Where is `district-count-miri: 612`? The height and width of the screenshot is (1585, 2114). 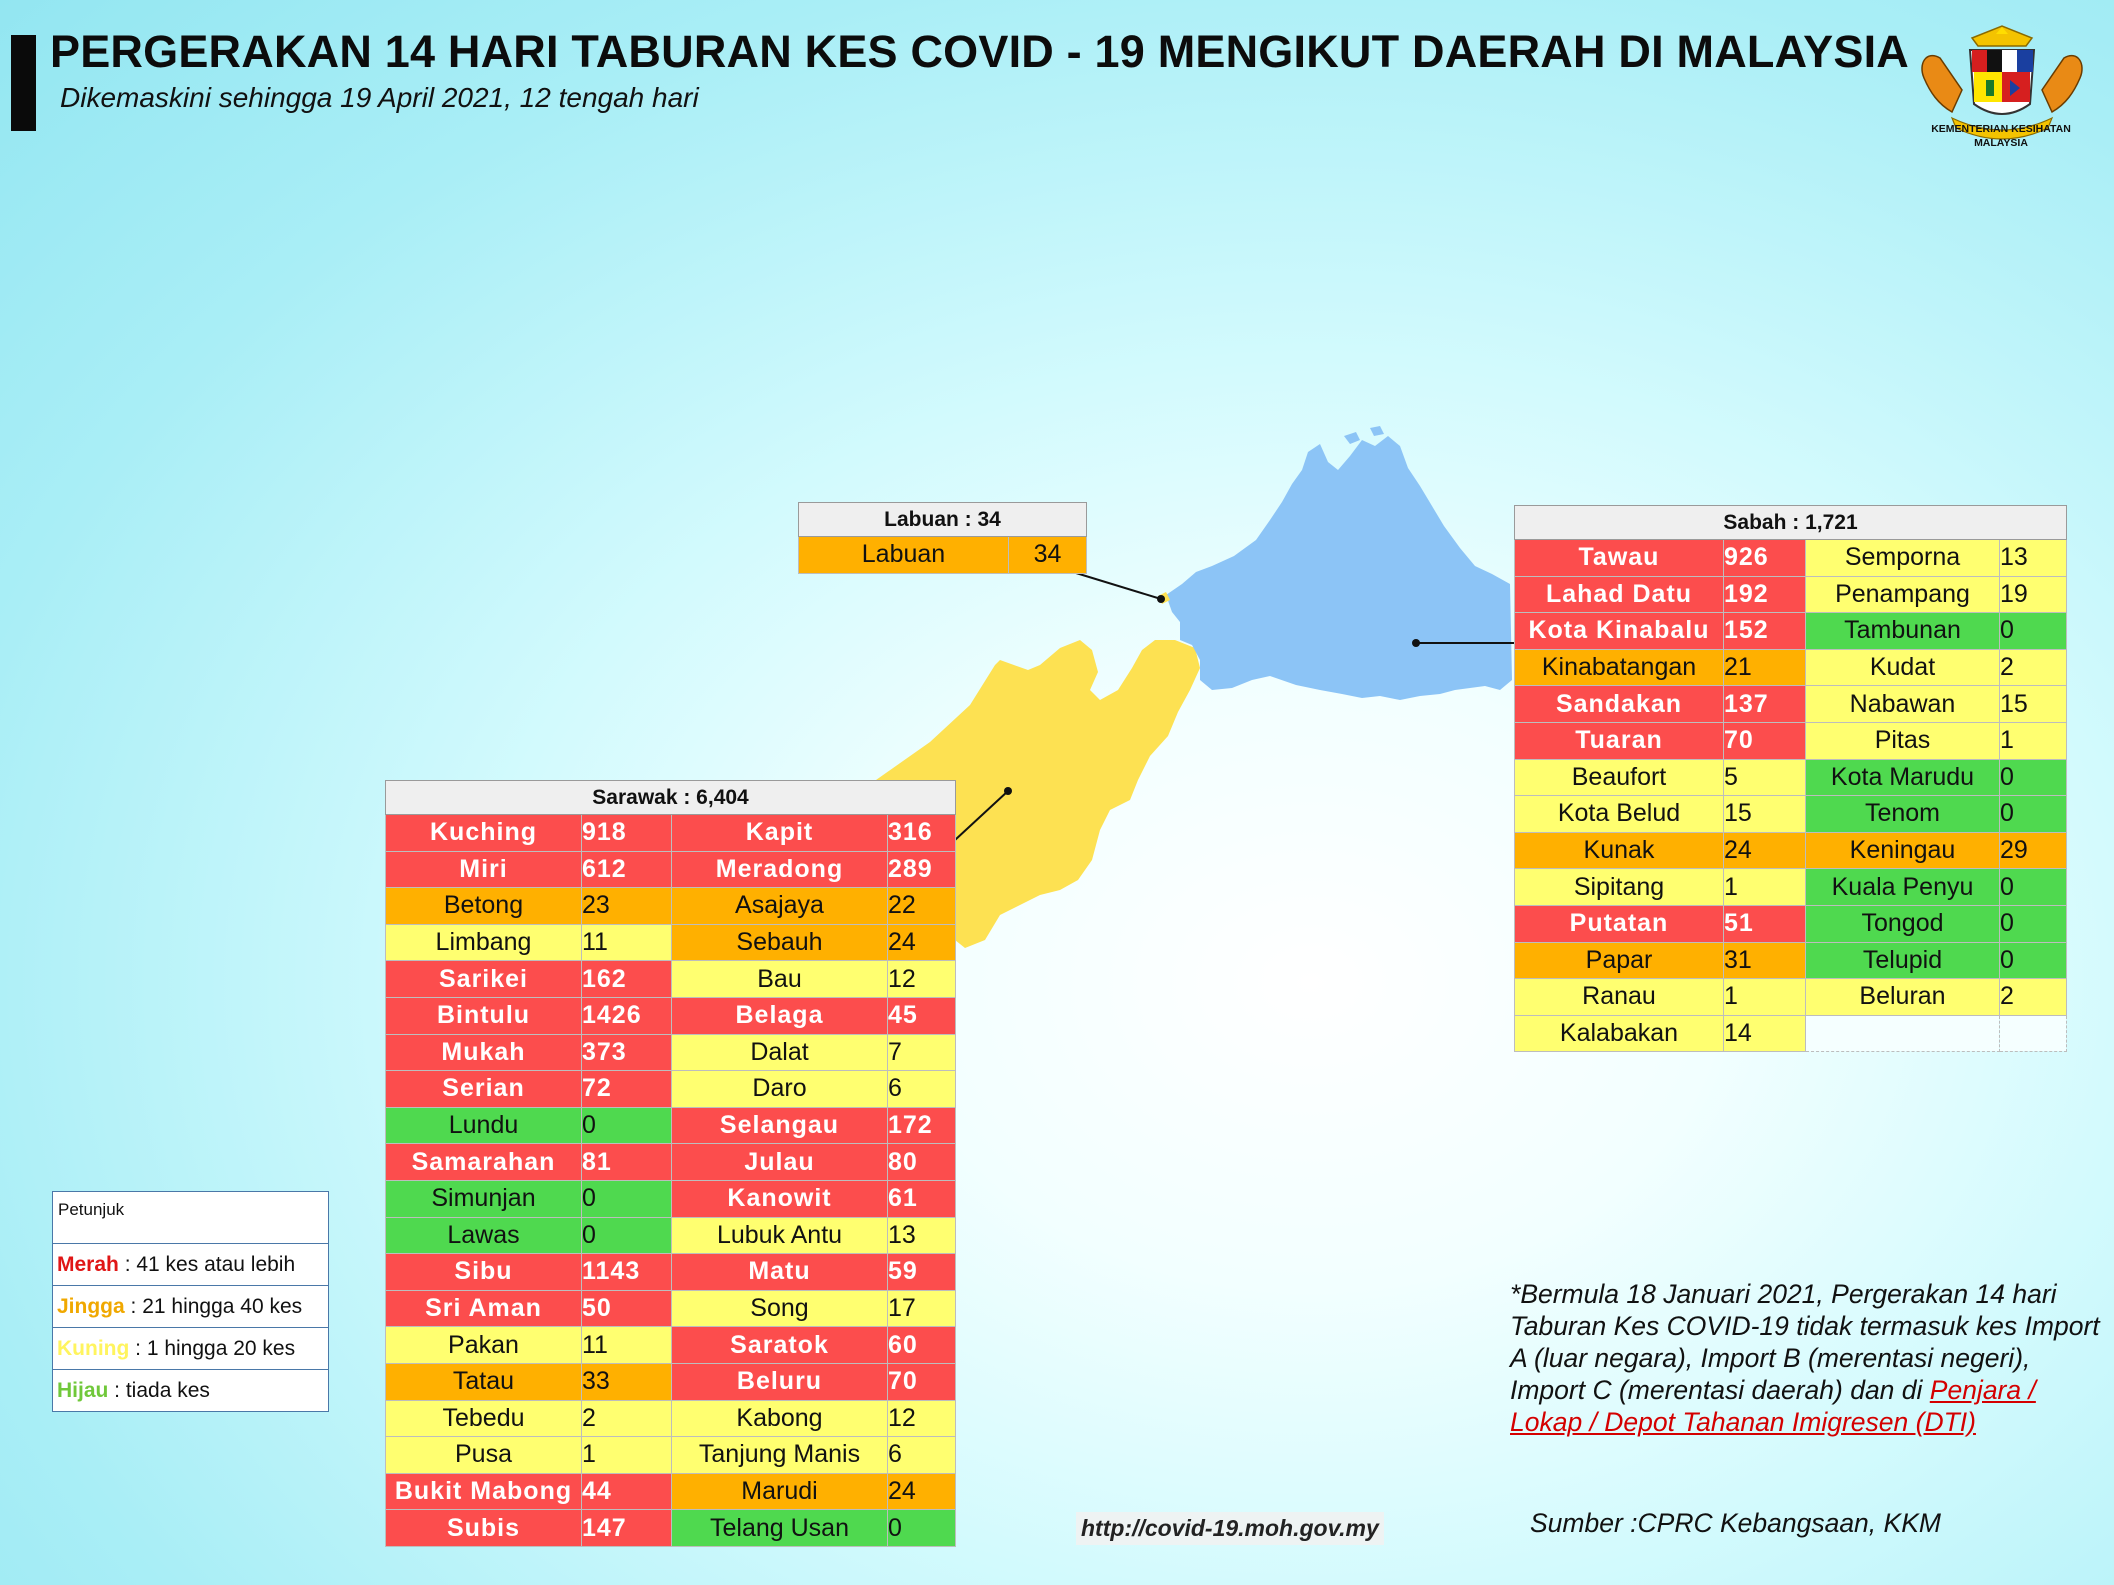 district-count-miri: 612 is located at coordinates (626, 869).